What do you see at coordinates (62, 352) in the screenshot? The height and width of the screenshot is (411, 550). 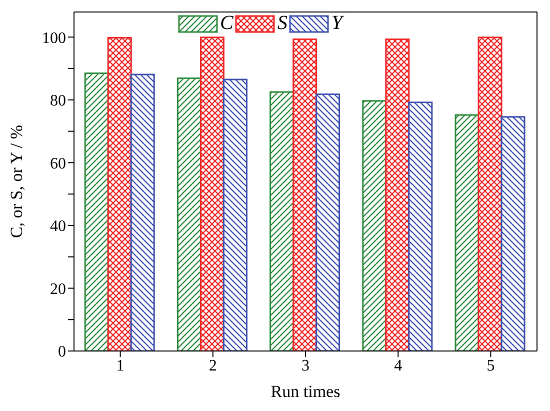 I see `y-tick-label: 0` at bounding box center [62, 352].